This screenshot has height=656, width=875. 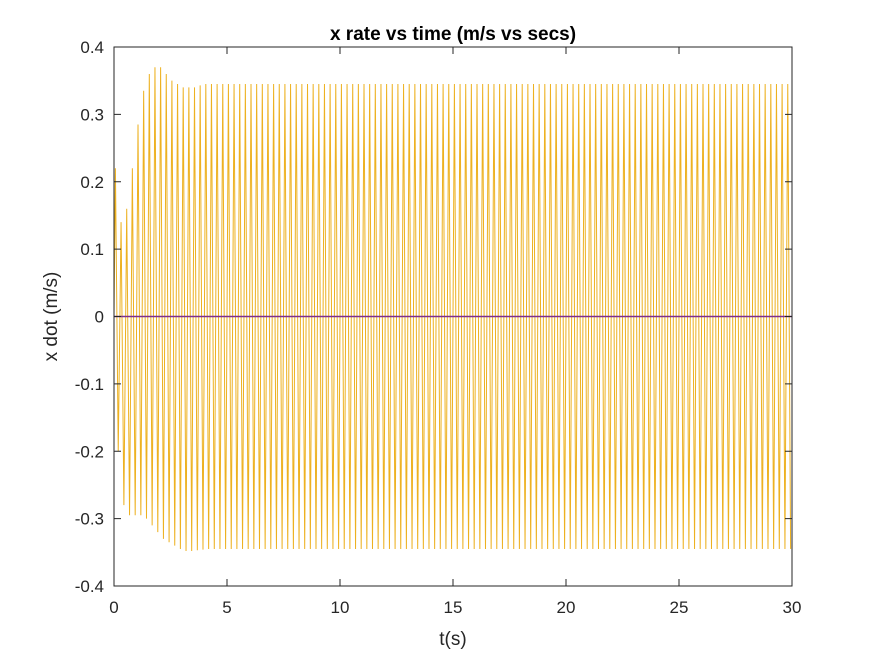 What do you see at coordinates (51, 317) in the screenshot?
I see `y-axis-label: x dot (m/s)` at bounding box center [51, 317].